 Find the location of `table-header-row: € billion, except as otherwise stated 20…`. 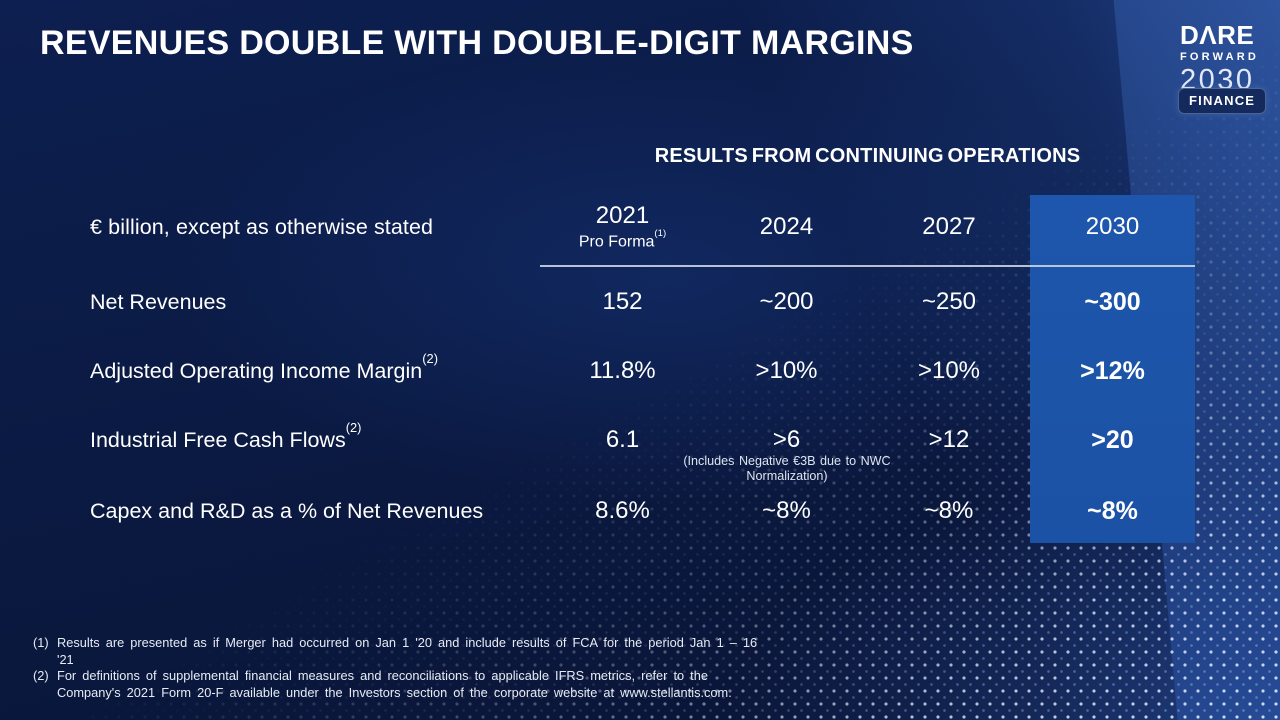

table-header-row: € billion, except as otherwise stated 20… is located at coordinates (642, 227).